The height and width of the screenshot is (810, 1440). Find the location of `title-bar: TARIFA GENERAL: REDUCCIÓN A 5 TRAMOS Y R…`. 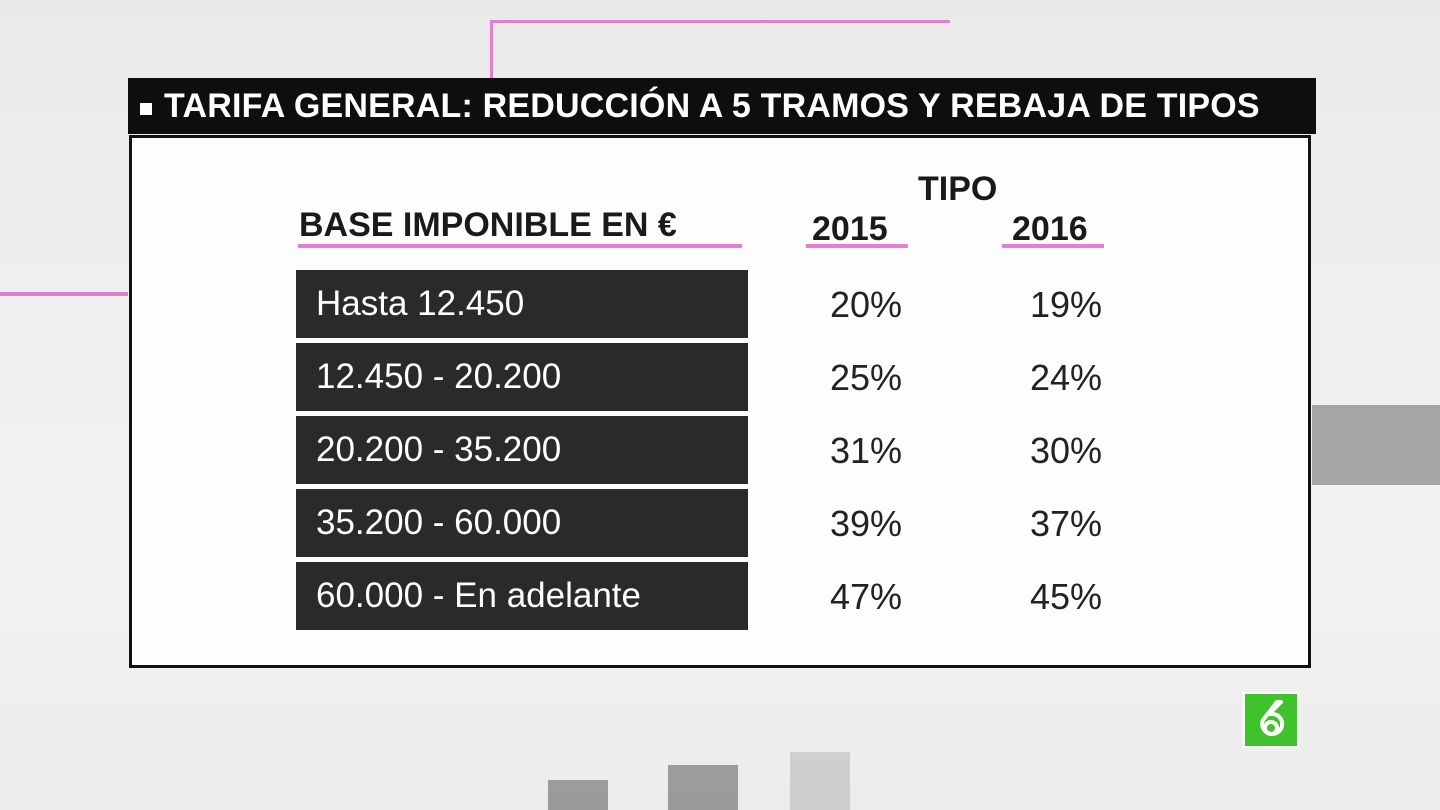

title-bar: TARIFA GENERAL: REDUCCIÓN A 5 TRAMOS Y R… is located at coordinates (722, 106).